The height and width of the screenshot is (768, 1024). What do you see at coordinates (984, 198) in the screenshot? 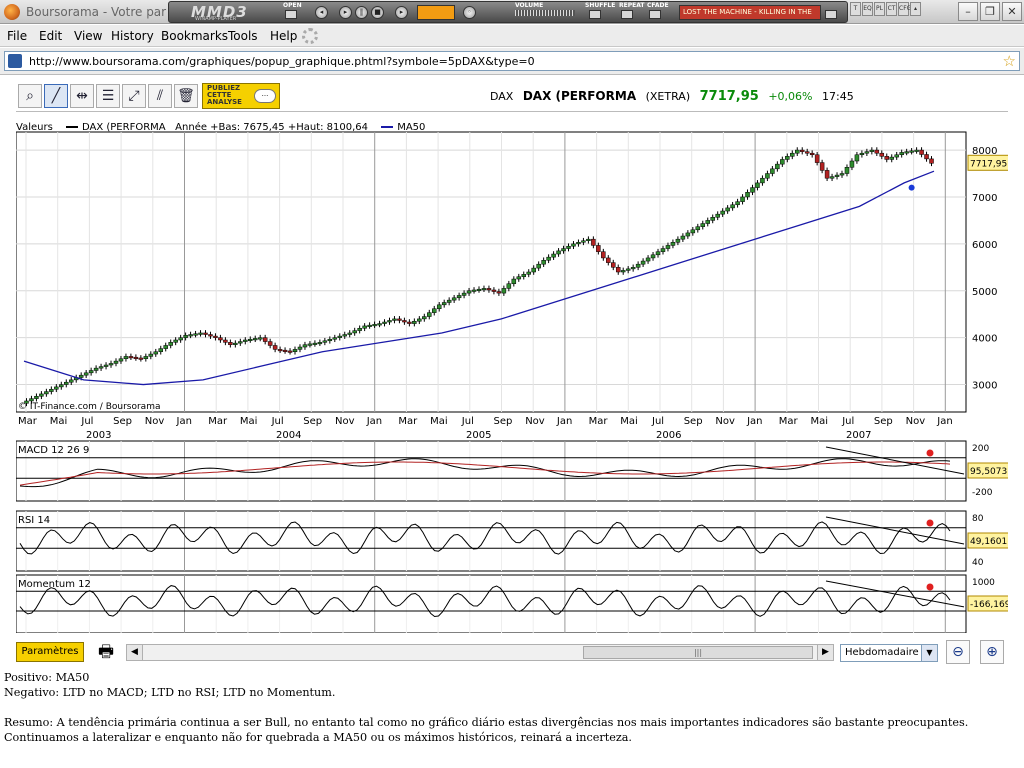
I see `price-tick-label: 7000` at bounding box center [984, 198].